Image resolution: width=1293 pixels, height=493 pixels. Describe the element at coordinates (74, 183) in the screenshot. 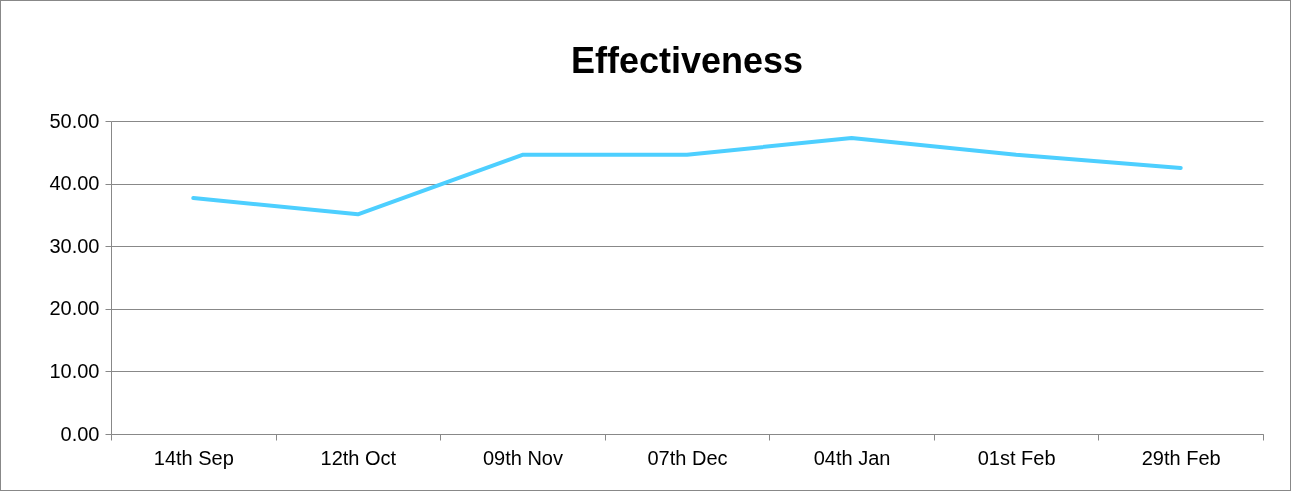

I see `y-tick-label: 40.00` at that location.